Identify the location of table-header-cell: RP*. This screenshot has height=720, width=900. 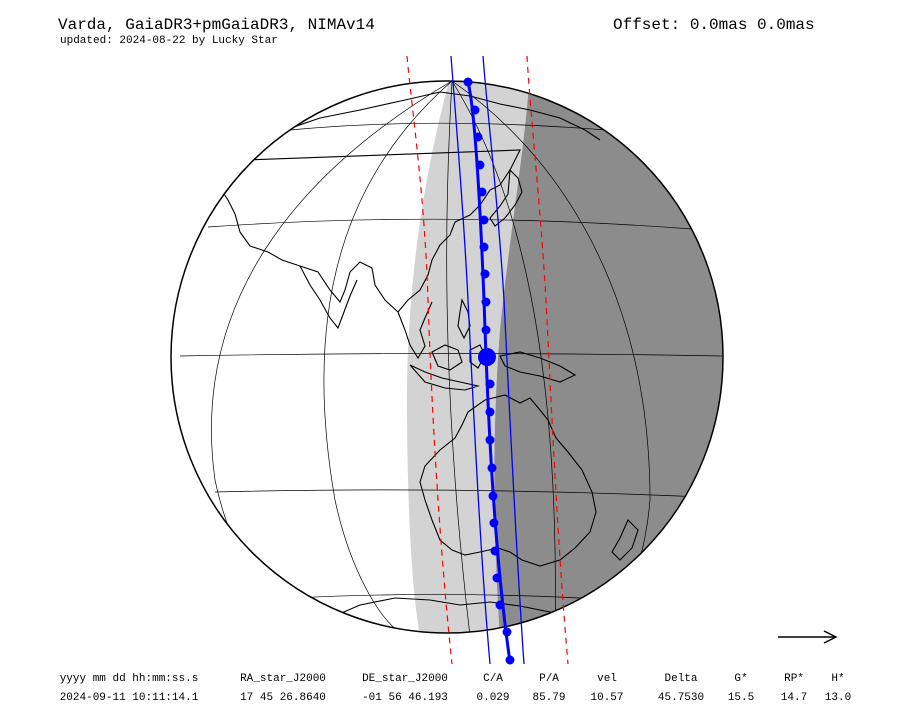
(794, 679).